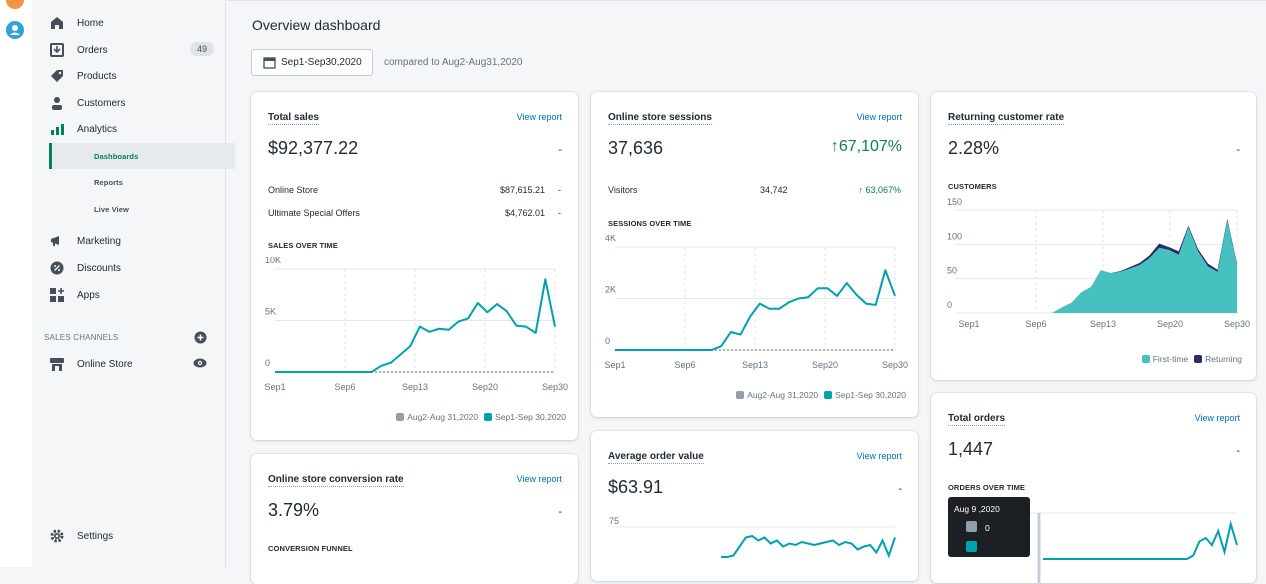  What do you see at coordinates (312, 62) in the screenshot?
I see `date-range-button: Sep1-Sep30,2020` at bounding box center [312, 62].